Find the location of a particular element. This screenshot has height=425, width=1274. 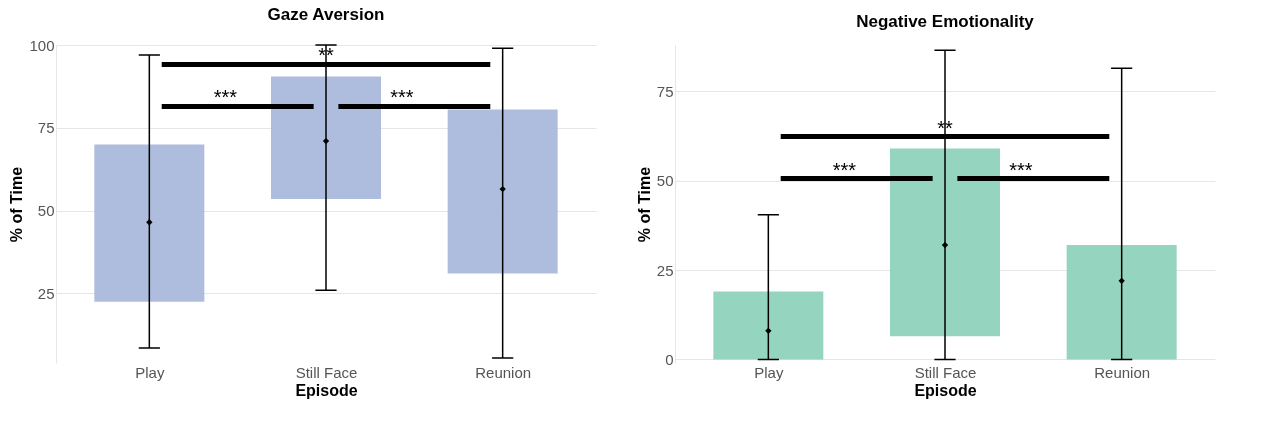

y-tick-label: 0 is located at coordinates (669, 359).